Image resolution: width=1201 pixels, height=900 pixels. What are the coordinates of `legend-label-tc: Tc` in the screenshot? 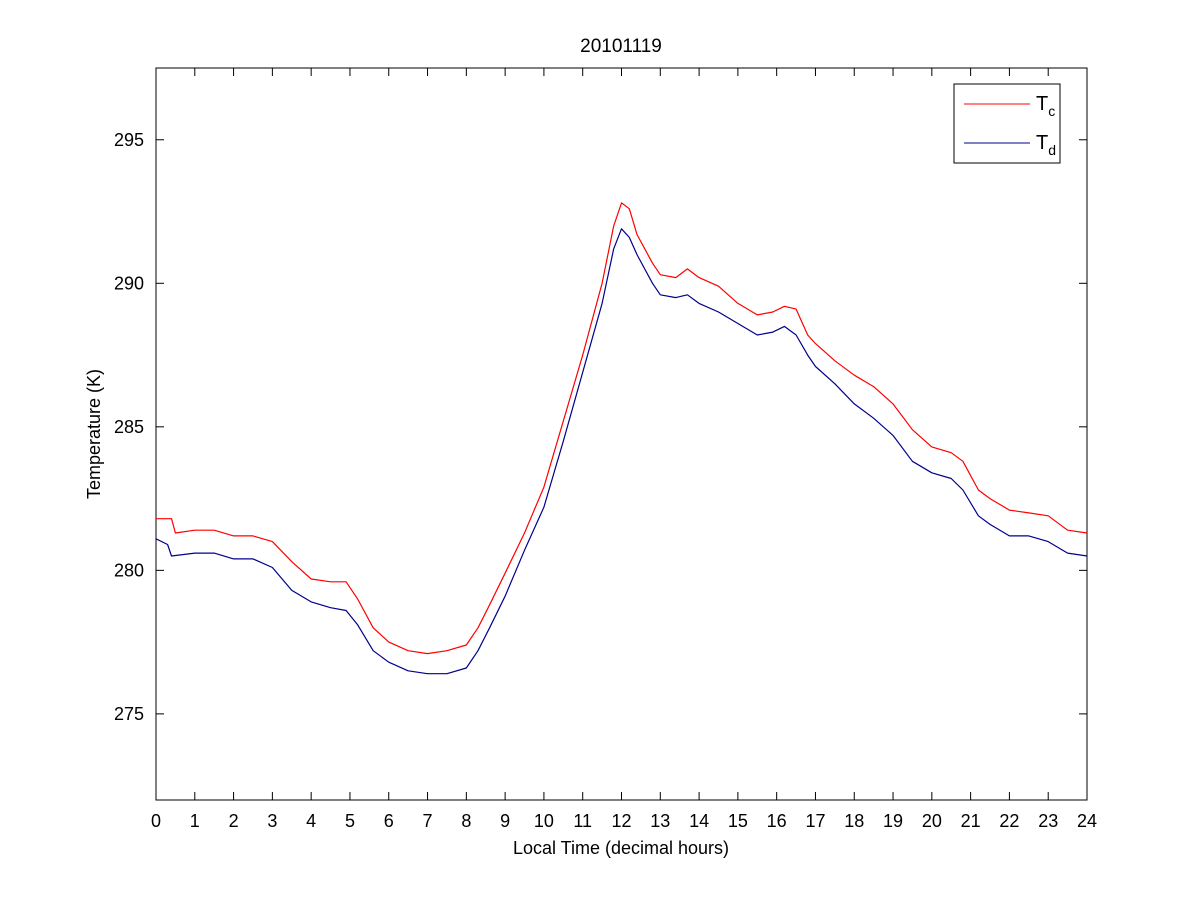 It's located at (1045, 106).